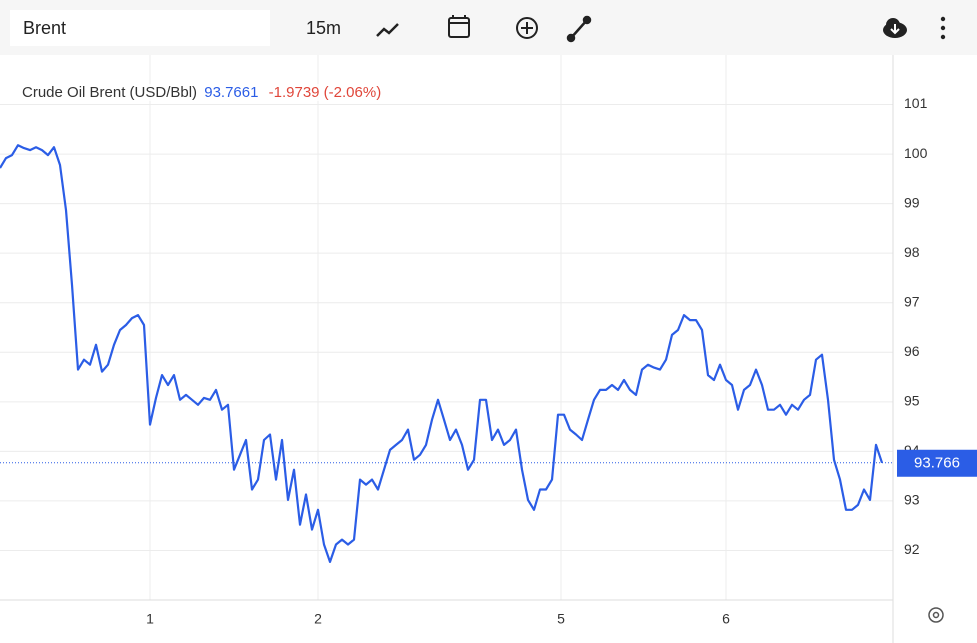 The height and width of the screenshot is (643, 977). What do you see at coordinates (150, 619) in the screenshot?
I see `x-tick-label: 1` at bounding box center [150, 619].